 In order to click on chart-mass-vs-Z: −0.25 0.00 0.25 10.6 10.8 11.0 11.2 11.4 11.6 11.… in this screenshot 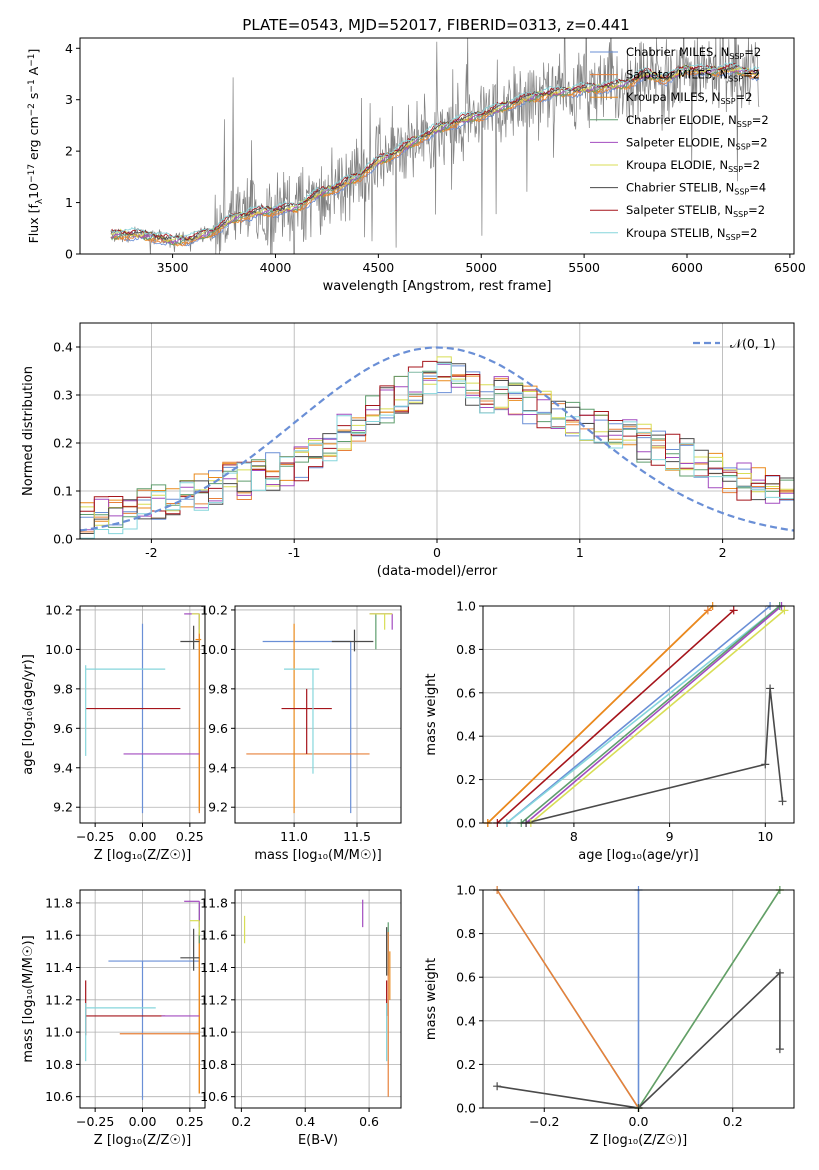, I will do `click(113, 1018)`.